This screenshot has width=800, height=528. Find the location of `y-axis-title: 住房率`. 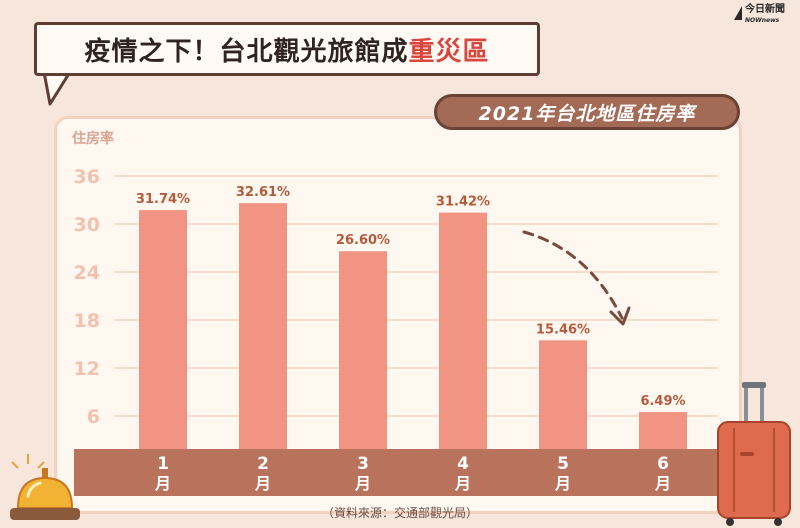

y-axis-title: 住房率 is located at coordinates (93, 139).